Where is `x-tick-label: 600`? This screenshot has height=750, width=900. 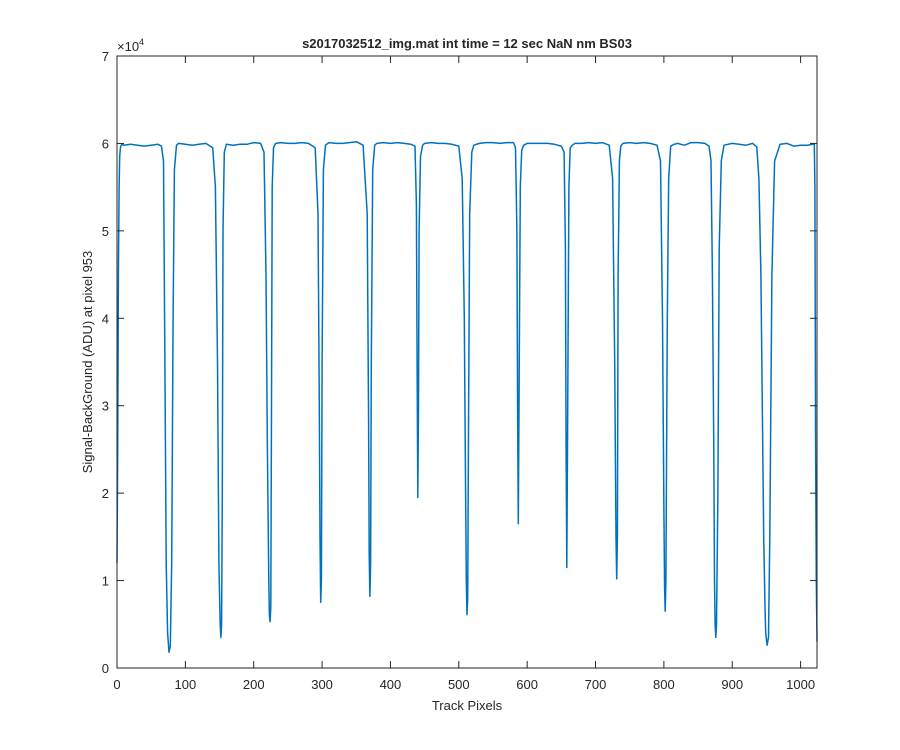
x-tick-label: 600 is located at coordinates (527, 684).